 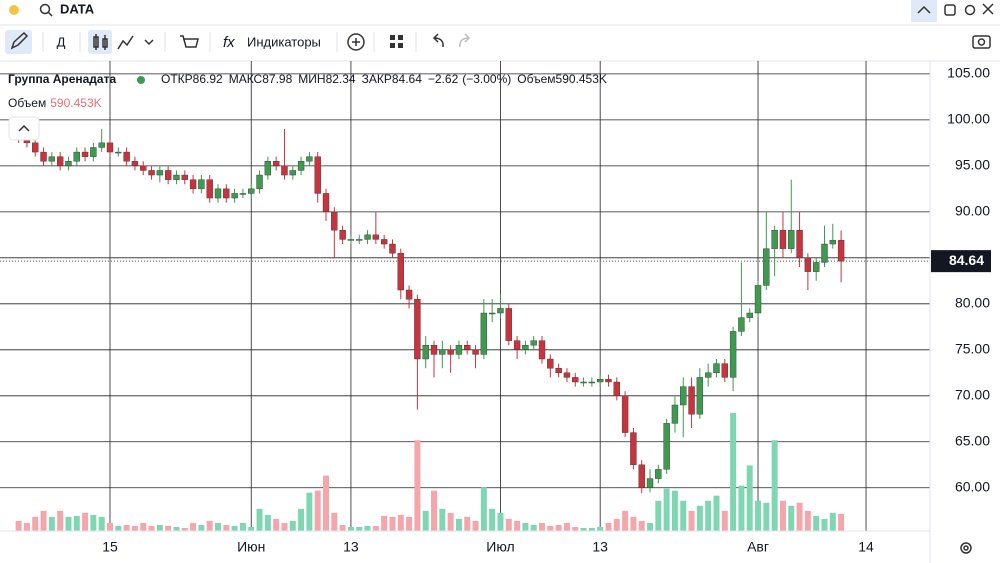 What do you see at coordinates (356, 42) in the screenshot?
I see `add-button` at bounding box center [356, 42].